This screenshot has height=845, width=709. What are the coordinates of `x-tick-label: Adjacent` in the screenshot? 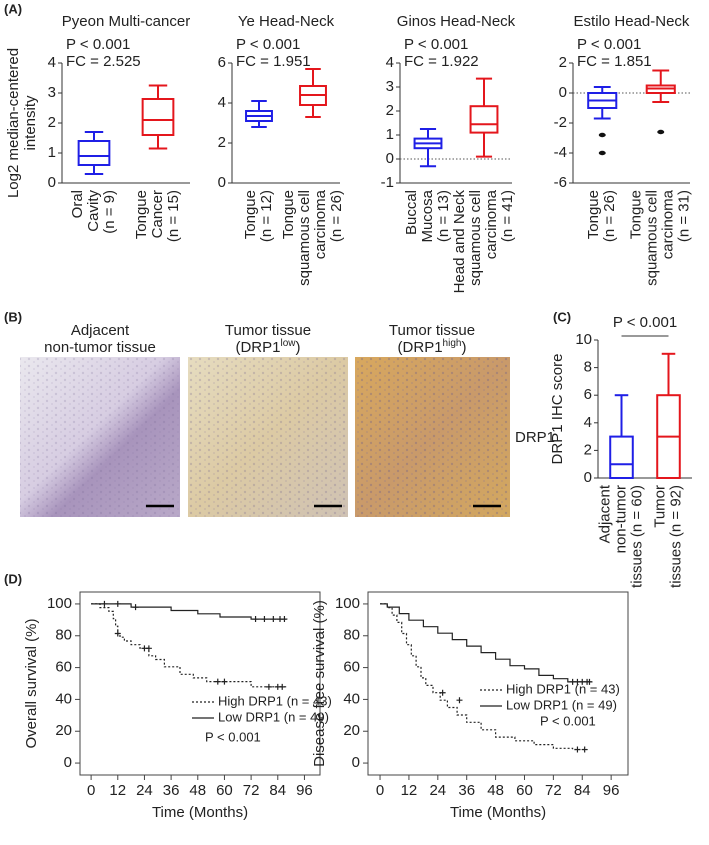 It's located at (604, 513).